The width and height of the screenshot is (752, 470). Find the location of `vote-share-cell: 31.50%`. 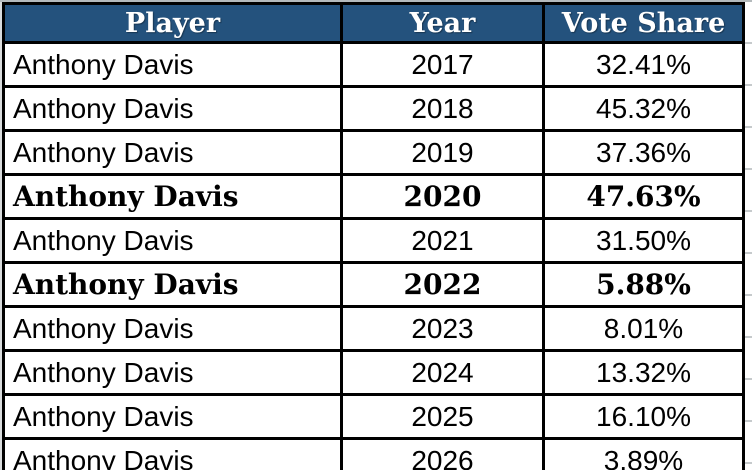

vote-share-cell: 31.50% is located at coordinates (643, 240).